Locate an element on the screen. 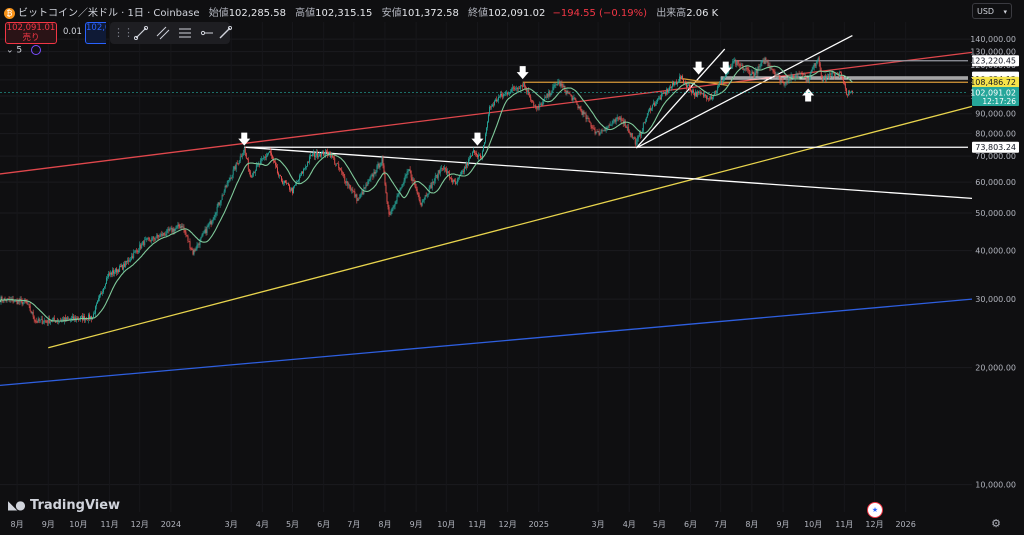  drag-handle-icon: ⋮⋮ is located at coordinates (123, 32).